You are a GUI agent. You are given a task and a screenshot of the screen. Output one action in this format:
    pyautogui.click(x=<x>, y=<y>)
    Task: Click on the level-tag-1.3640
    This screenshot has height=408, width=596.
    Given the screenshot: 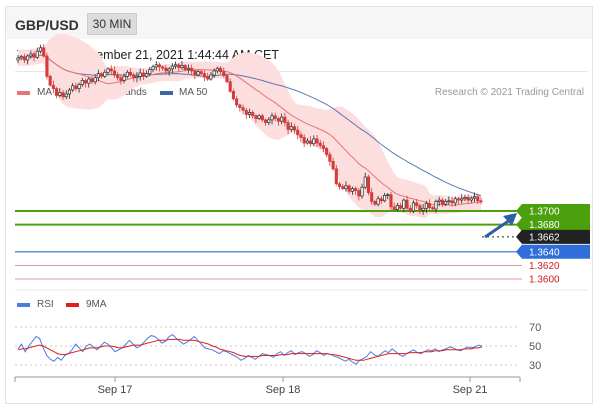 What is the action you would take?
    pyautogui.click(x=553, y=251)
    